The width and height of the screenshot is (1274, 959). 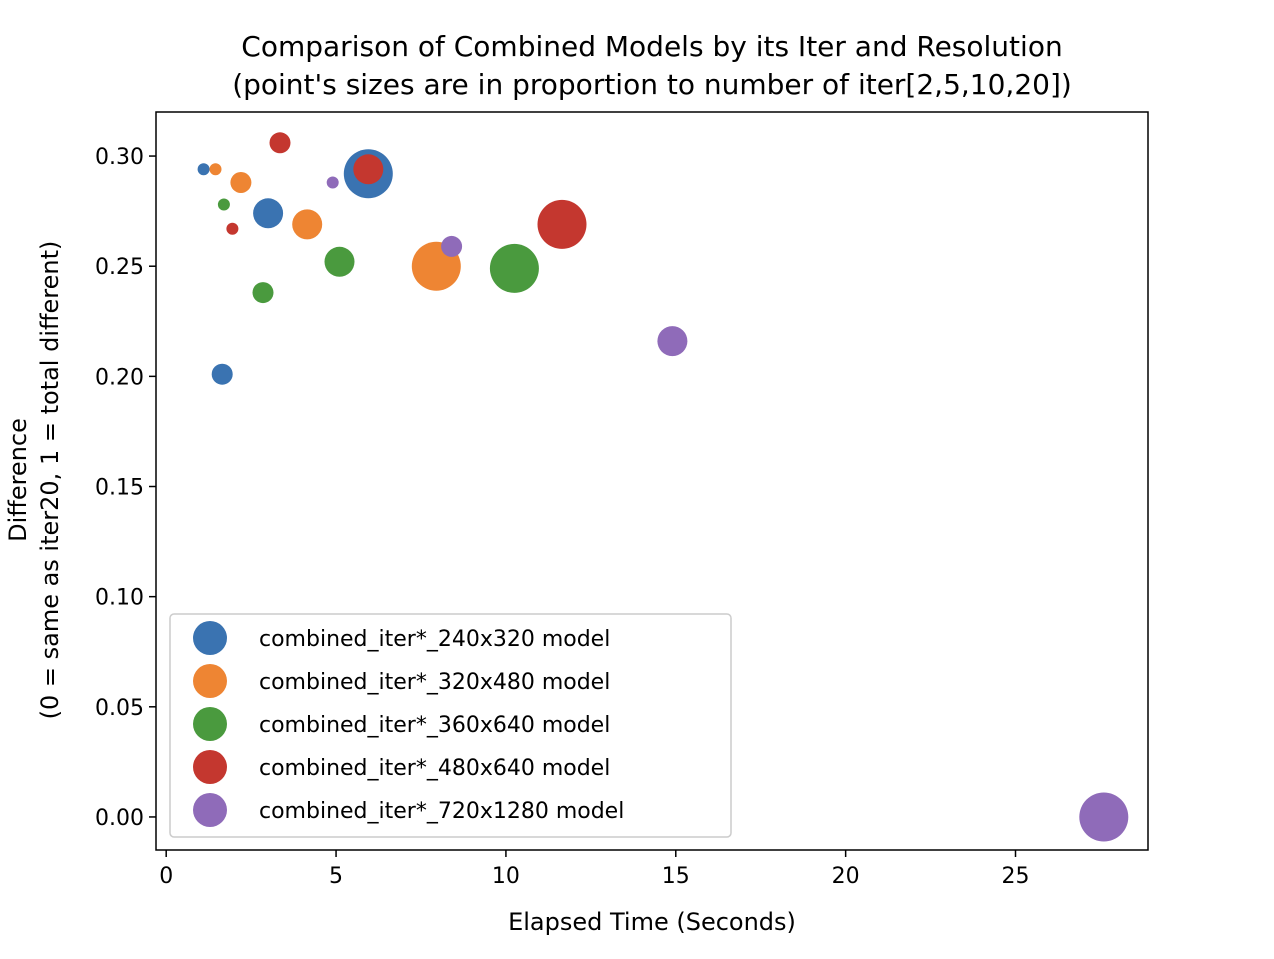 What do you see at coordinates (441, 811) in the screenshot?
I see `legend-label-4: combined_iter*_720x1280 model` at bounding box center [441, 811].